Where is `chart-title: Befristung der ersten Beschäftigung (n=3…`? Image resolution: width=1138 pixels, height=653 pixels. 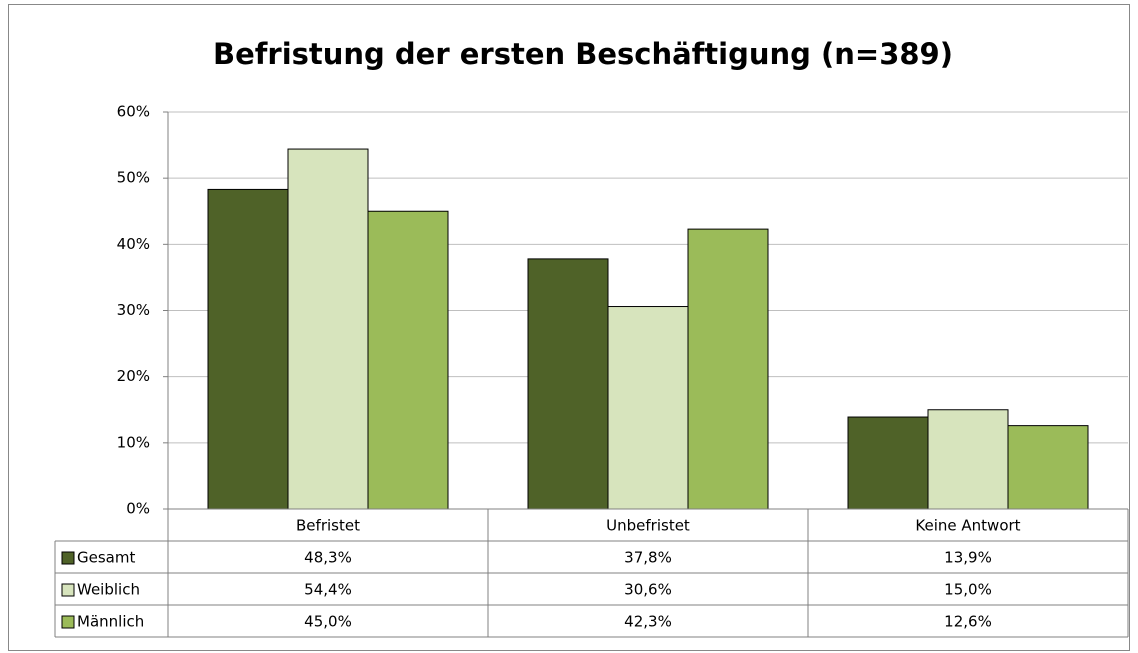
chart-title: Befristung der ersten Beschäftigung (n=3… is located at coordinates (583, 54).